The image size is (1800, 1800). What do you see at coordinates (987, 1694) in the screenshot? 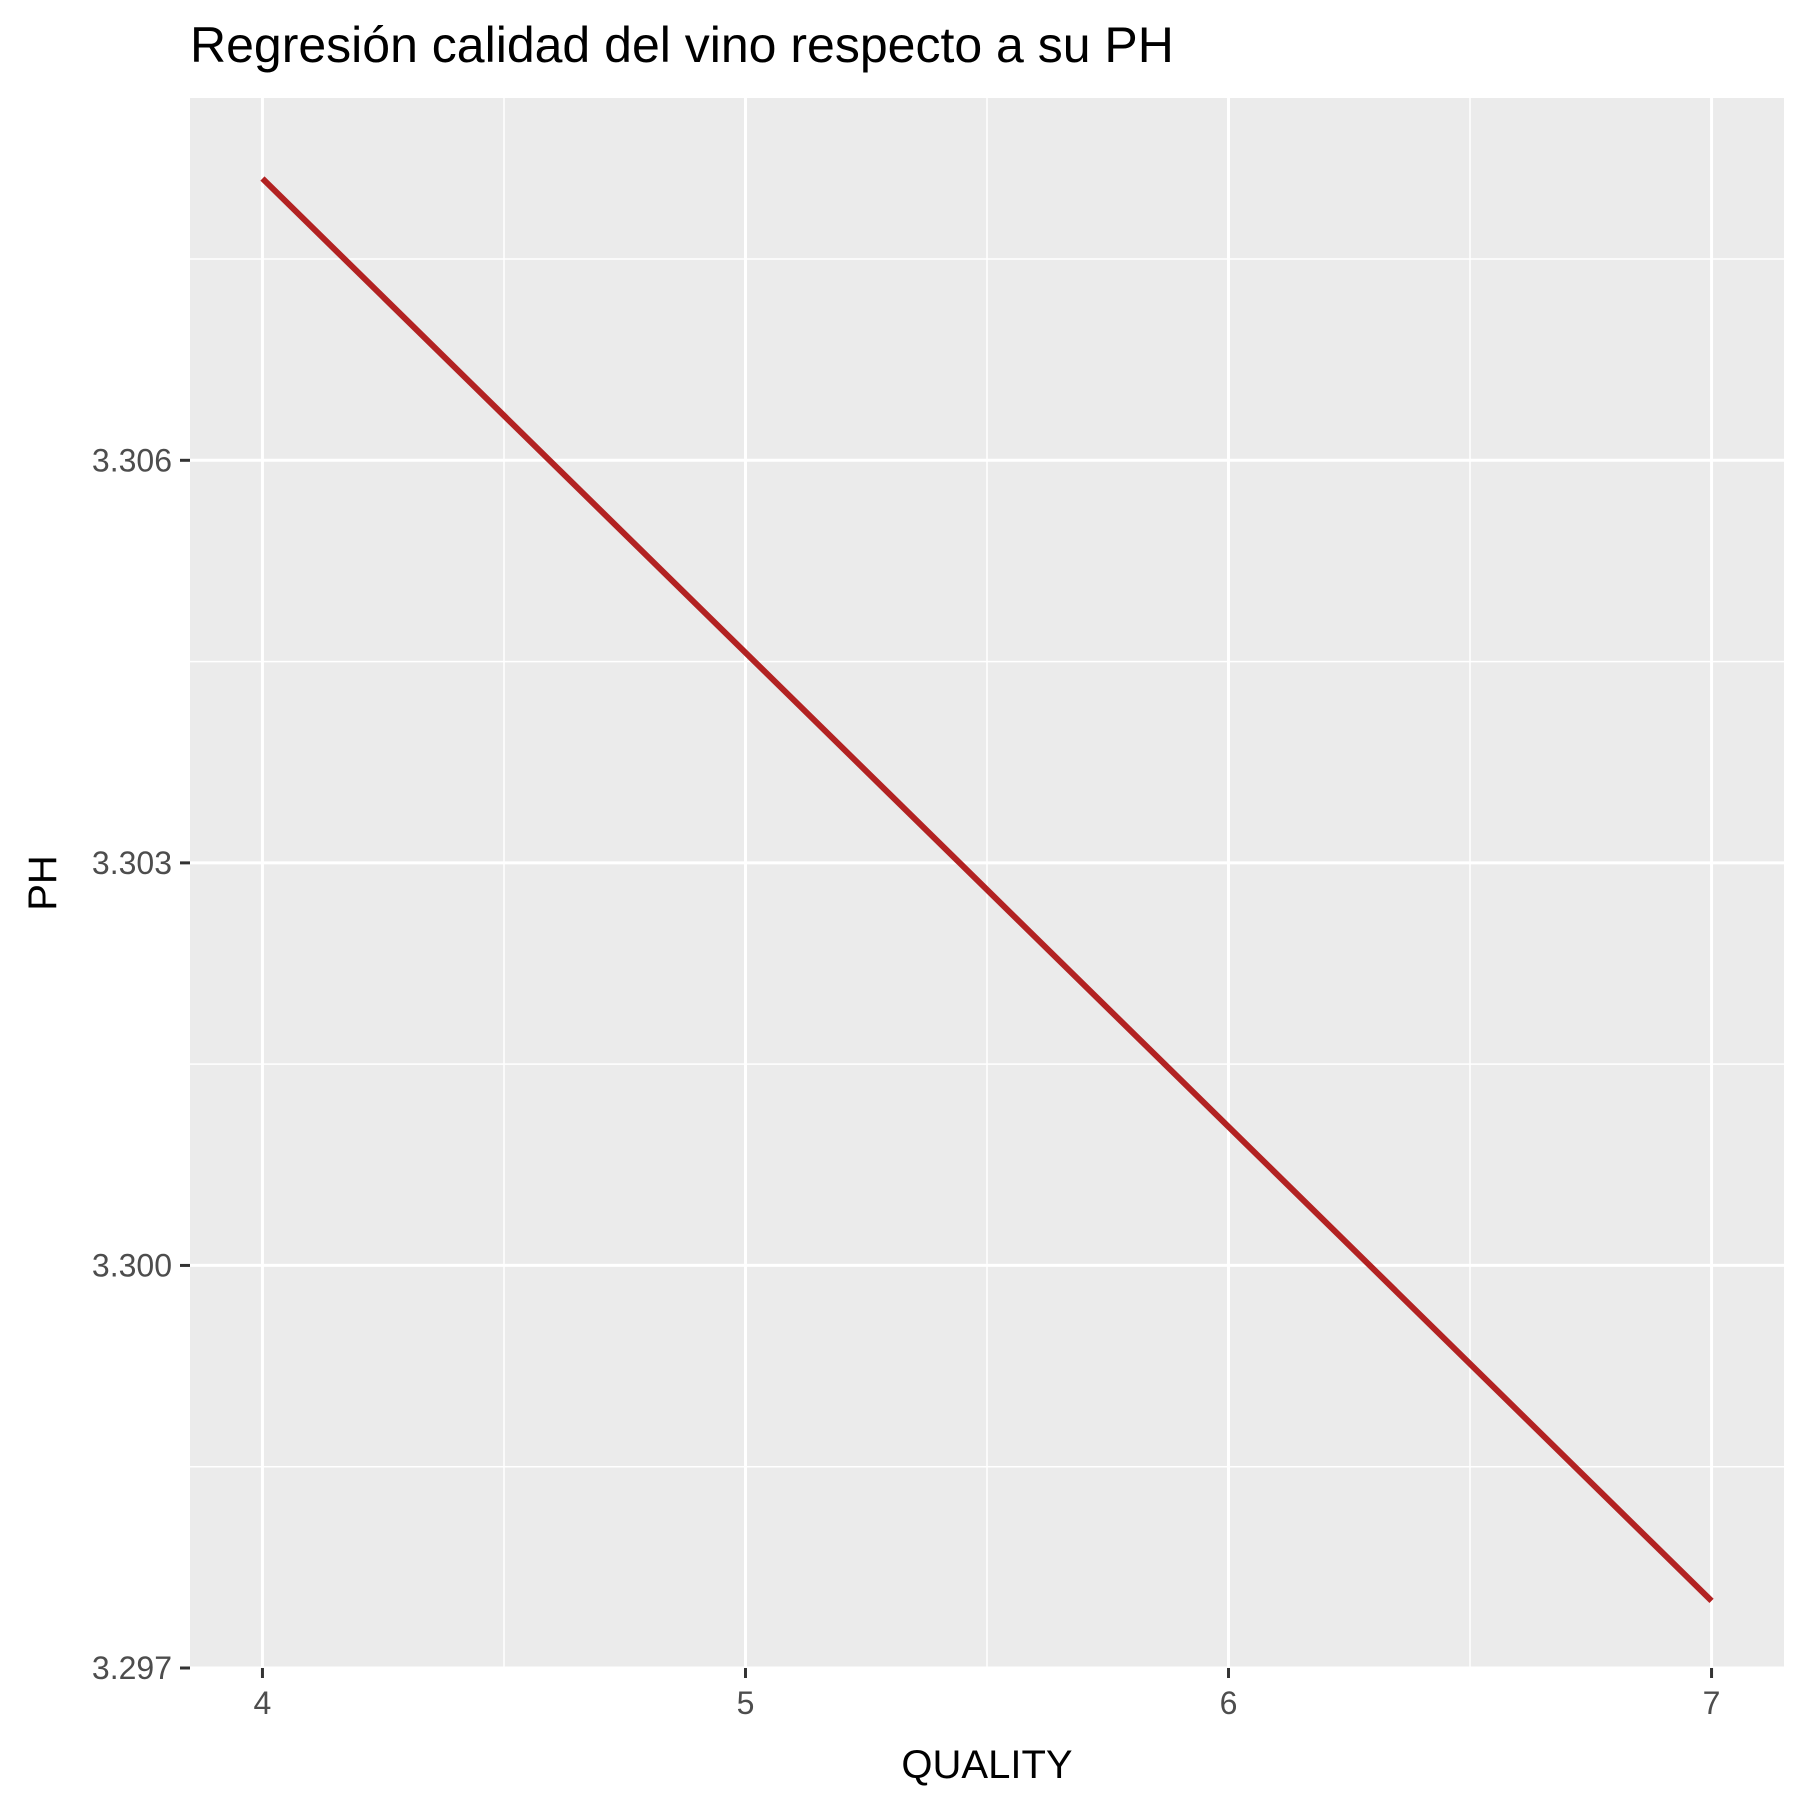
I see `x-axis: 4 5 6 7` at bounding box center [987, 1694].